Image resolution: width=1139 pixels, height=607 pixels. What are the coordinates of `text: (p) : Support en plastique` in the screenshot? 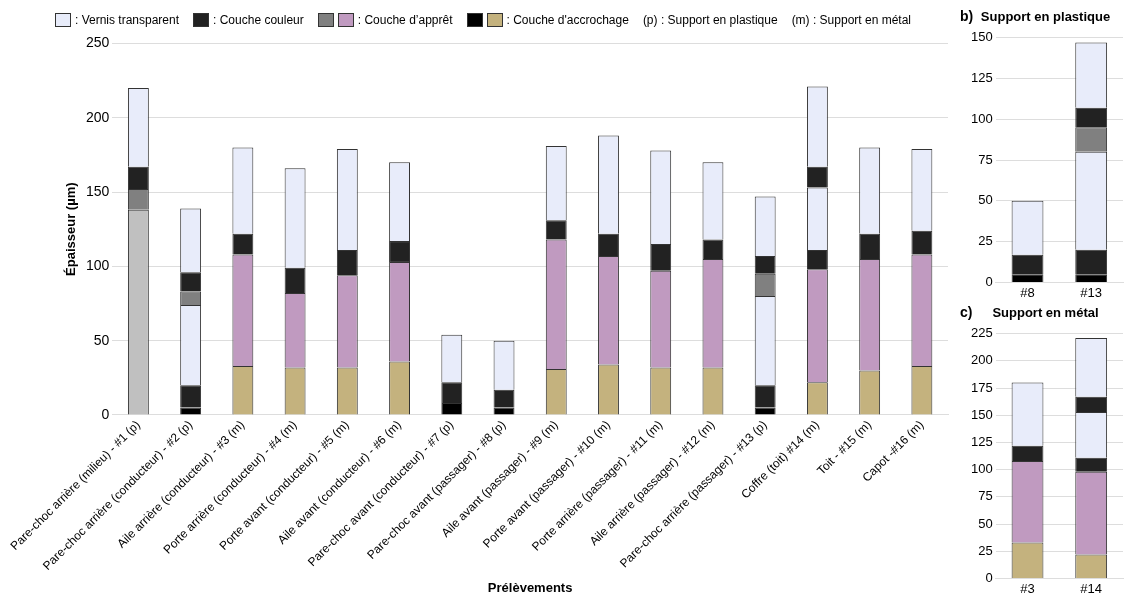 It's located at (710, 20).